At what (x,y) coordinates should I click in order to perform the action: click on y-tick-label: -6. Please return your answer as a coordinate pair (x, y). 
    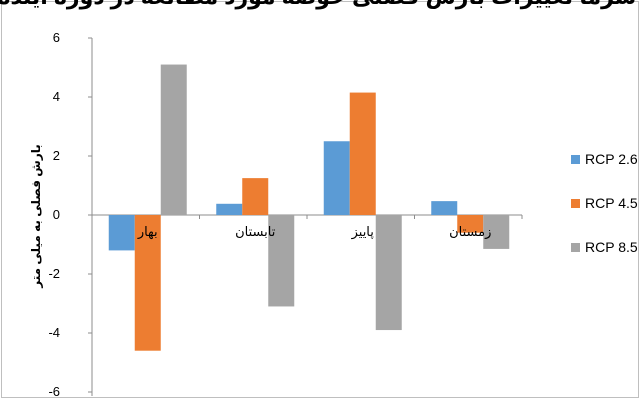
    Looking at the image, I should click on (54, 391).